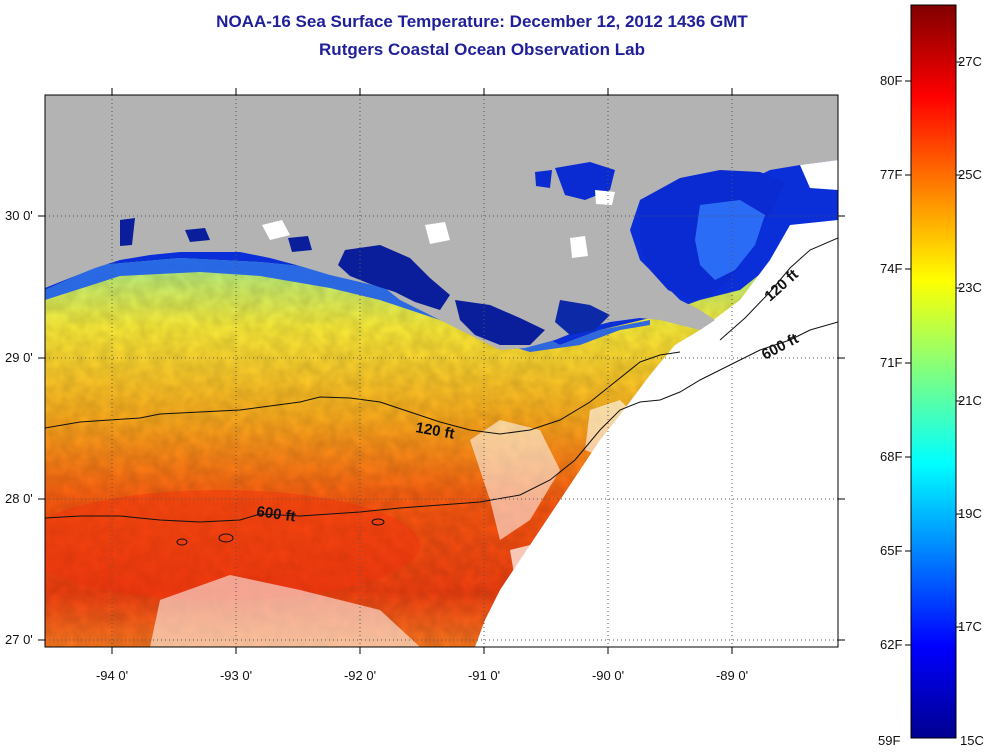 The width and height of the screenshot is (992, 754). Describe the element at coordinates (732, 675) in the screenshot. I see `lon-label: -89 0'` at that location.